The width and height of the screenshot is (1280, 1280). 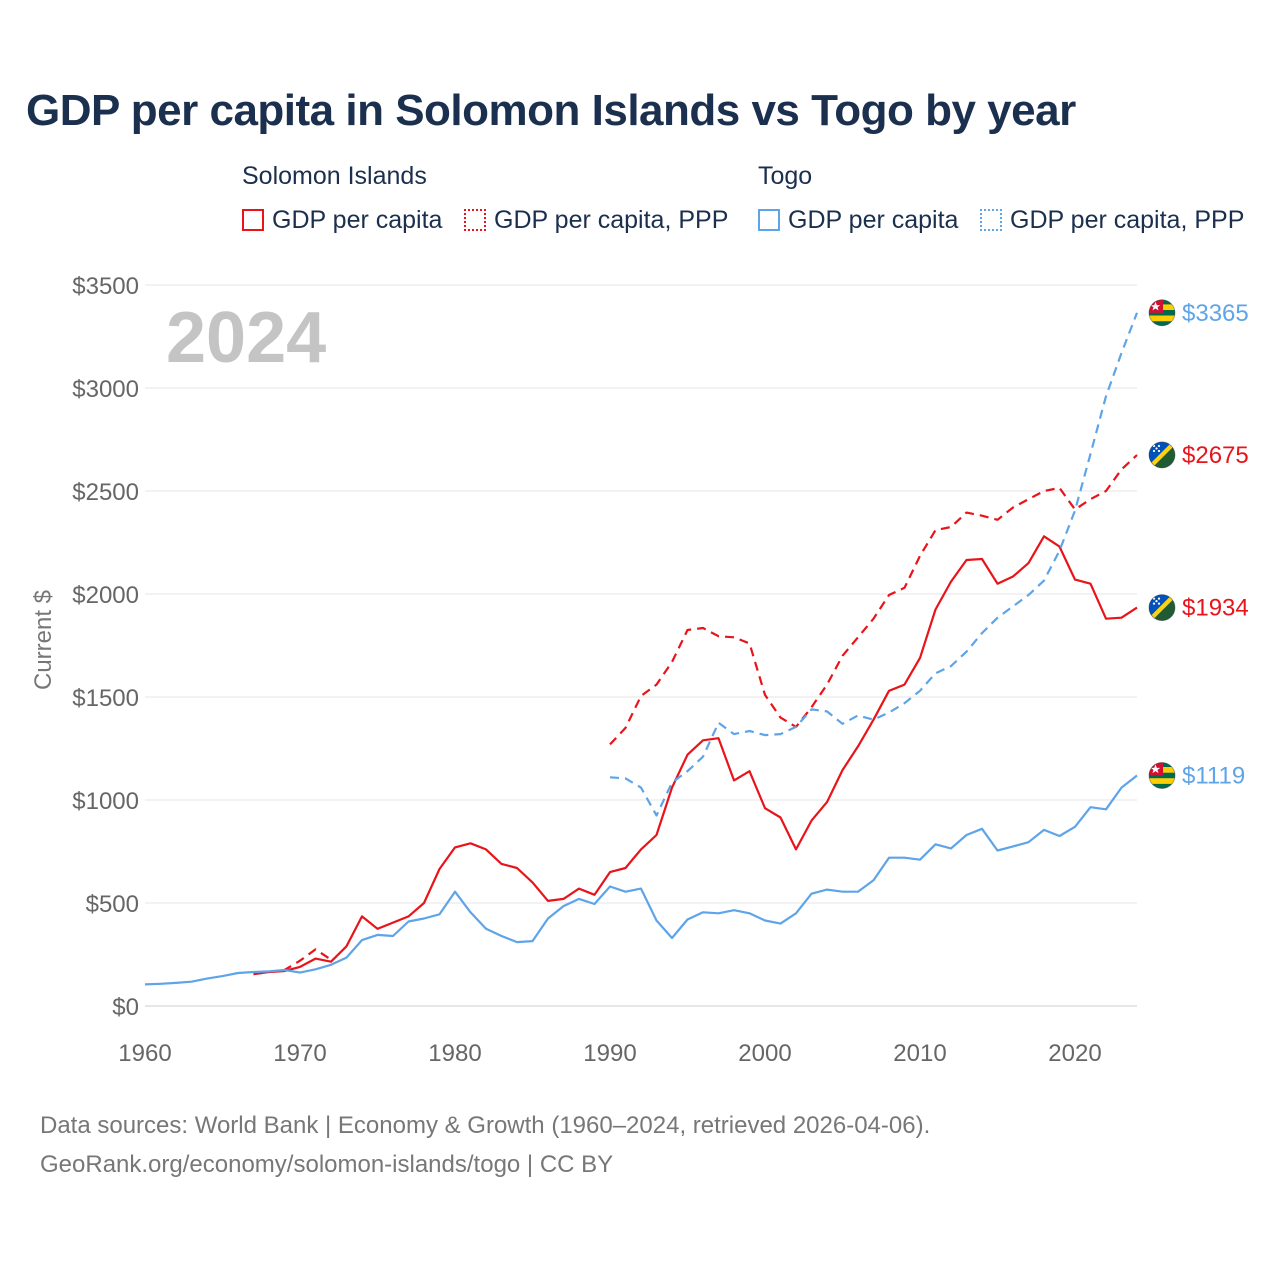 What do you see at coordinates (609, 1053) in the screenshot?
I see `x-tick-label: 1990` at bounding box center [609, 1053].